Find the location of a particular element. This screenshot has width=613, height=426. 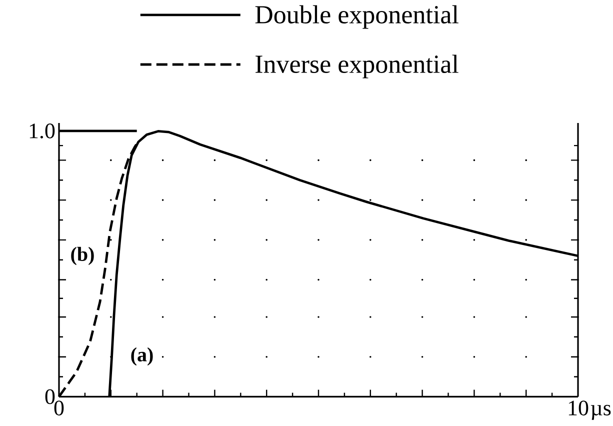

y-tick-label: 1.0 is located at coordinates (42, 131).